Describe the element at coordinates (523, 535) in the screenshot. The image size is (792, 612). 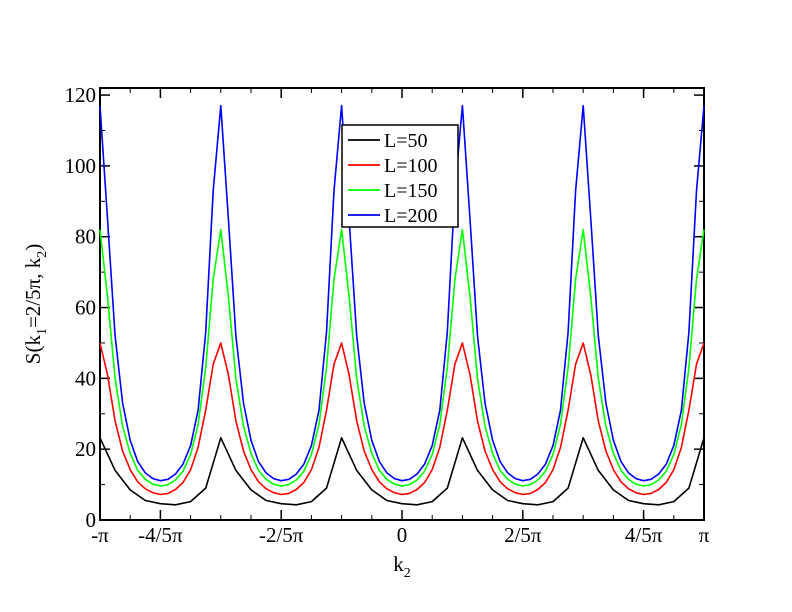
I see `x-tick-label: 2/5π` at that location.